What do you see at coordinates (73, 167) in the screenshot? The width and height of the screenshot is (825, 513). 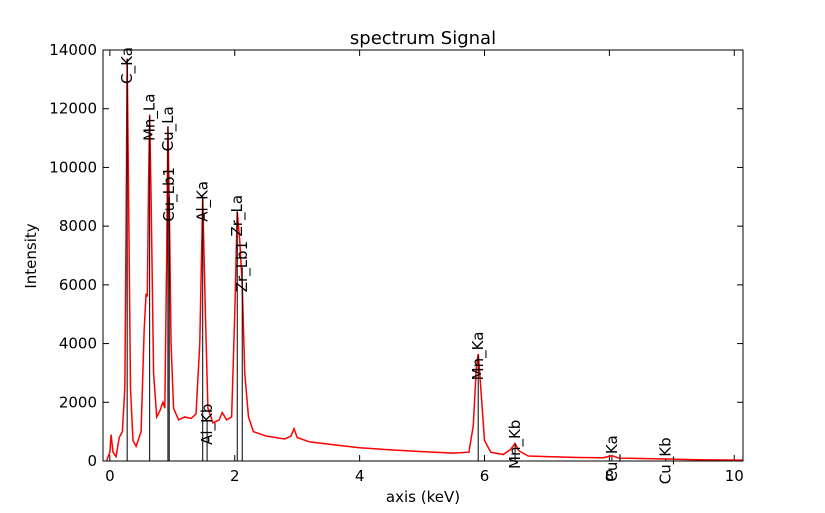 I see `y-tick-label: 10000` at bounding box center [73, 167].